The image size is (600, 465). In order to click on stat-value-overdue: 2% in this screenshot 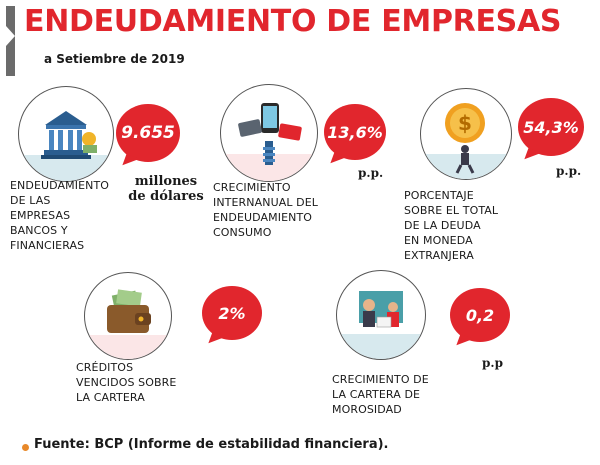, I will do `click(232, 313)`.